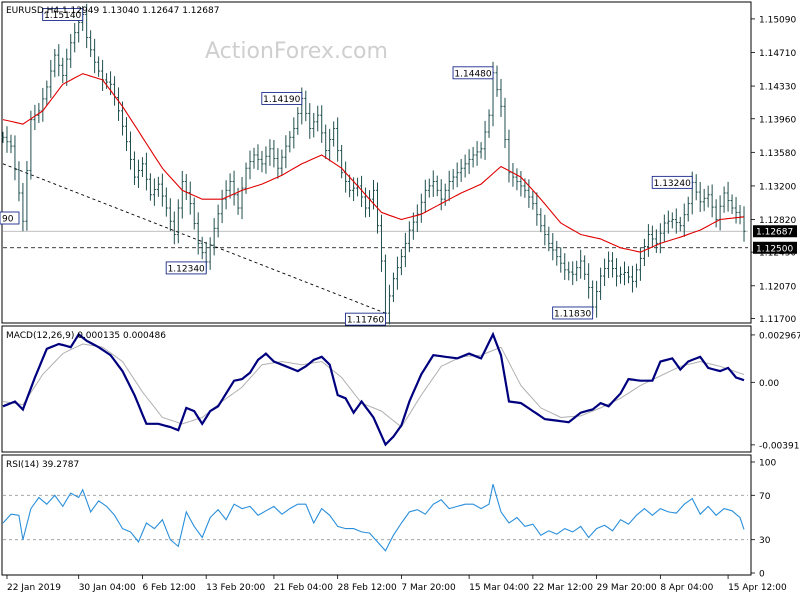 This screenshot has width=800, height=604. Describe the element at coordinates (777, 154) in the screenshot. I see `price-tick-label: 1.13580` at that location.